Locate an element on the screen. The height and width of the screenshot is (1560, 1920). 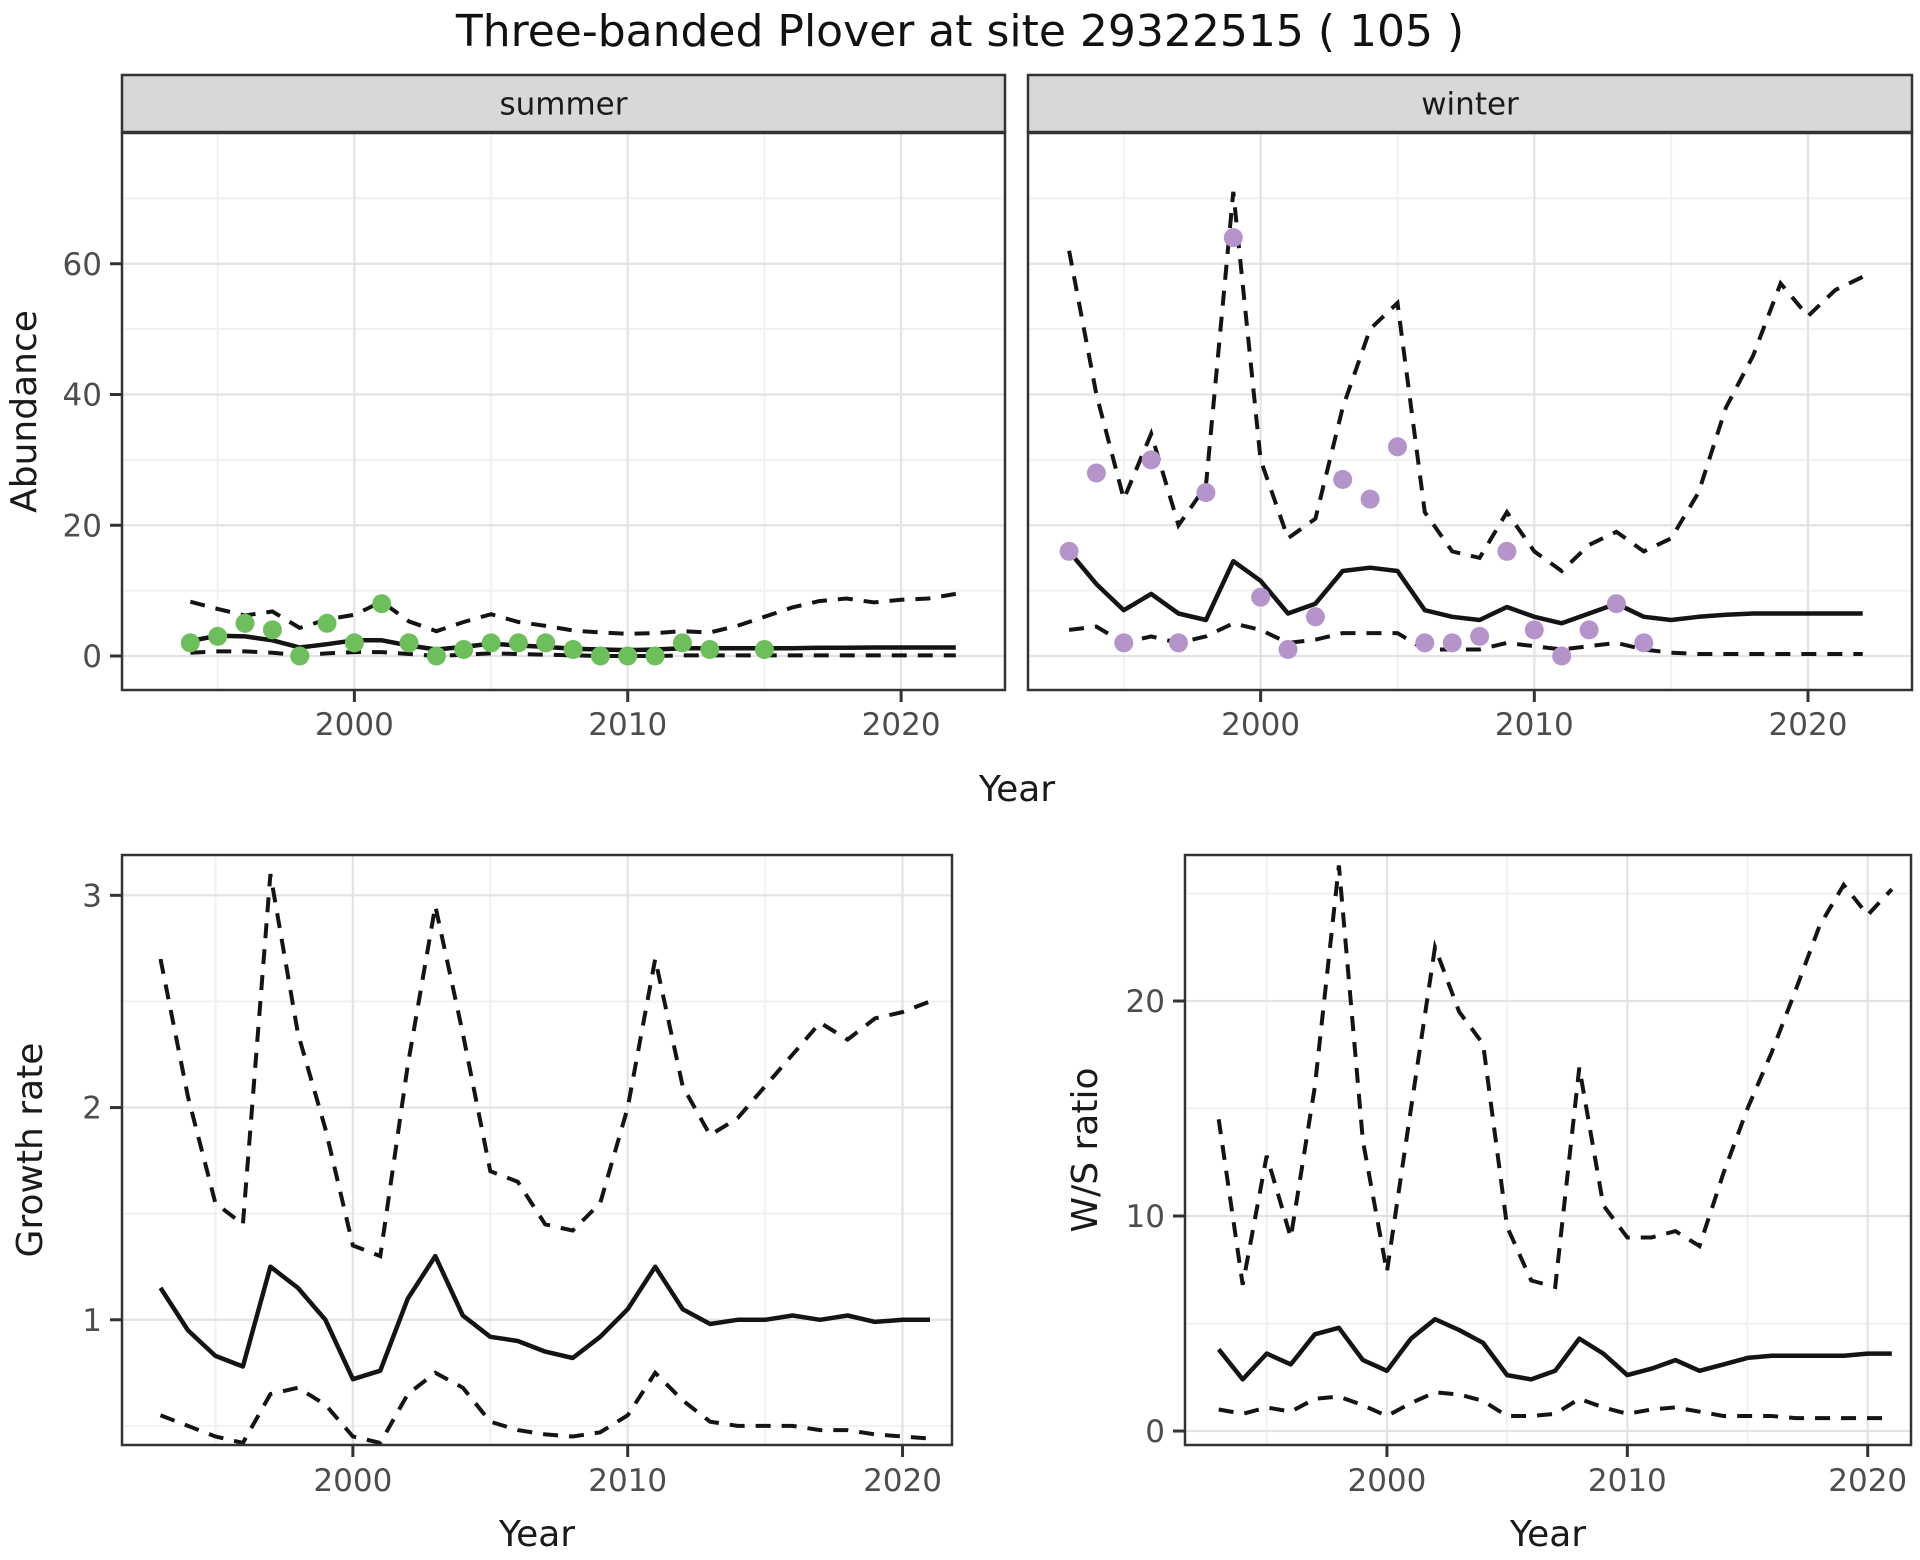
x-axis-title-abundance: Year is located at coordinates (1016, 789).